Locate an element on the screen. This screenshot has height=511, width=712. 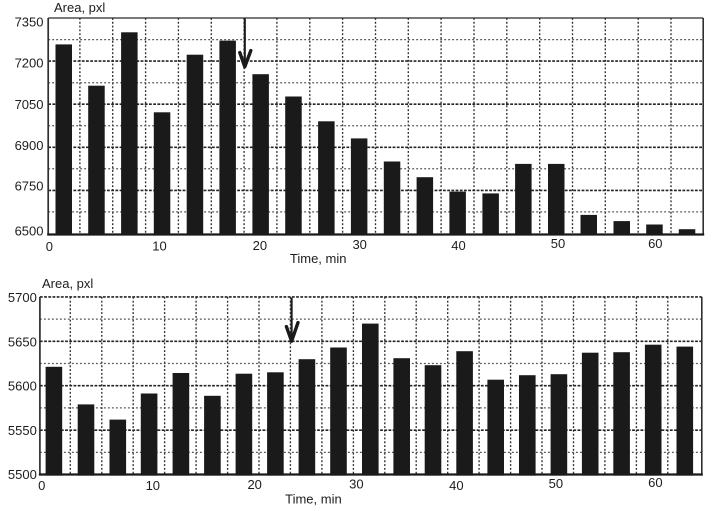
svg-text: 6900 is located at coordinates (29, 145).